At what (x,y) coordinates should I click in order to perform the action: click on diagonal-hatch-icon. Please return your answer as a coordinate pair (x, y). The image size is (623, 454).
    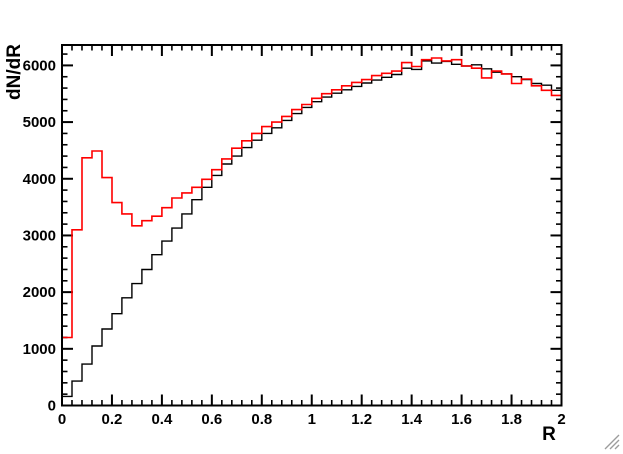
    Looking at the image, I should click on (612, 442).